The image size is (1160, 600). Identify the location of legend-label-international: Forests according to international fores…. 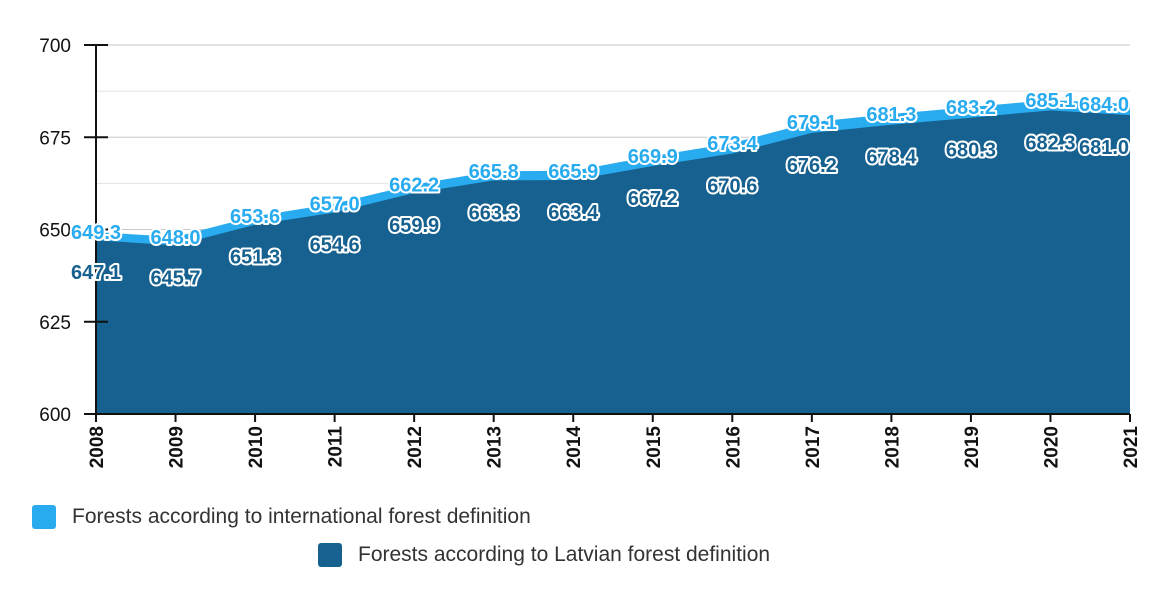
(301, 516).